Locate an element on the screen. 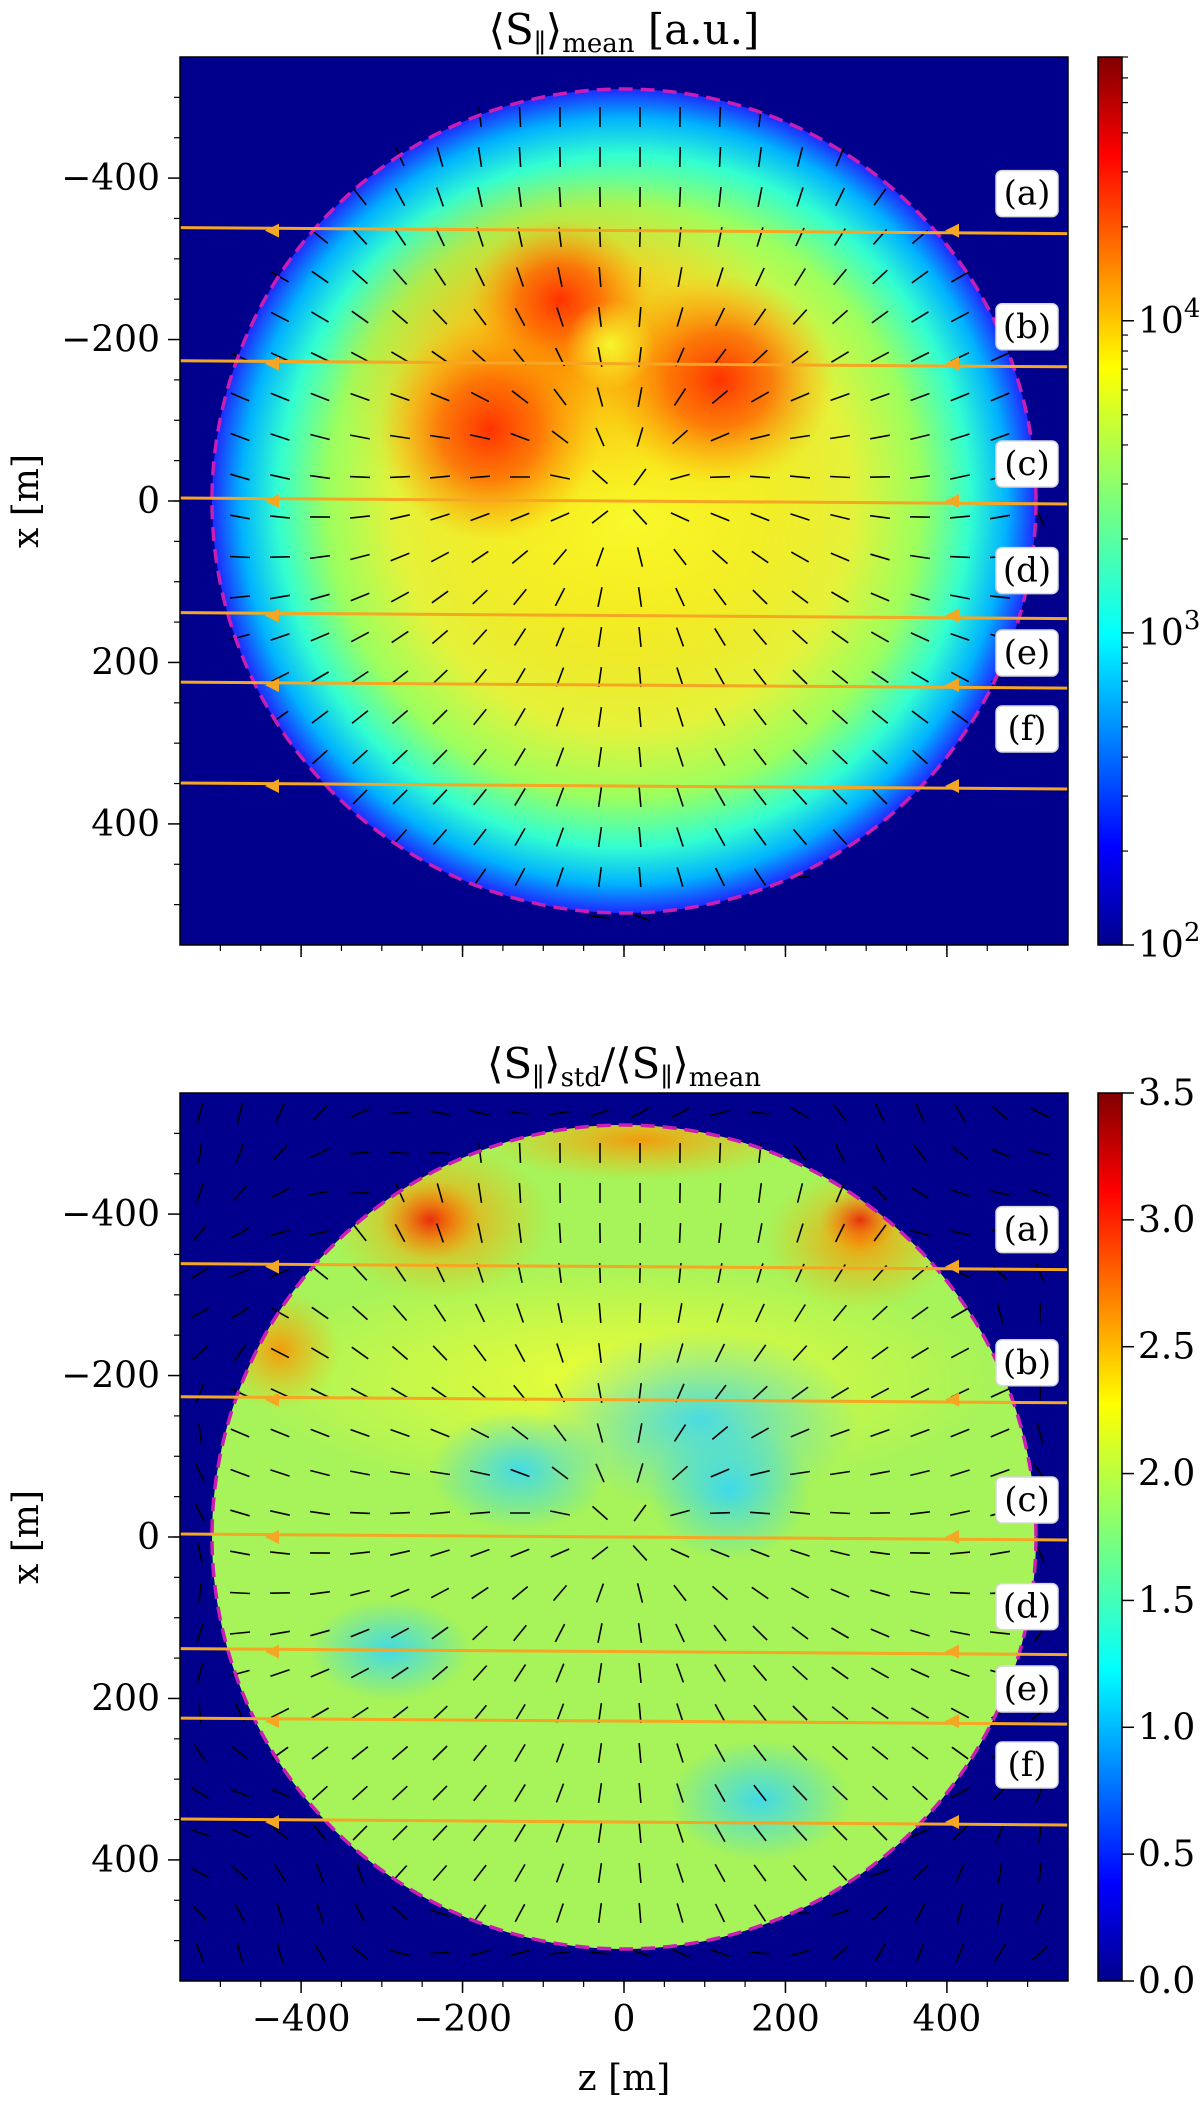 The width and height of the screenshot is (1200, 2105). panel2-colorbar is located at coordinates (1110, 1537).